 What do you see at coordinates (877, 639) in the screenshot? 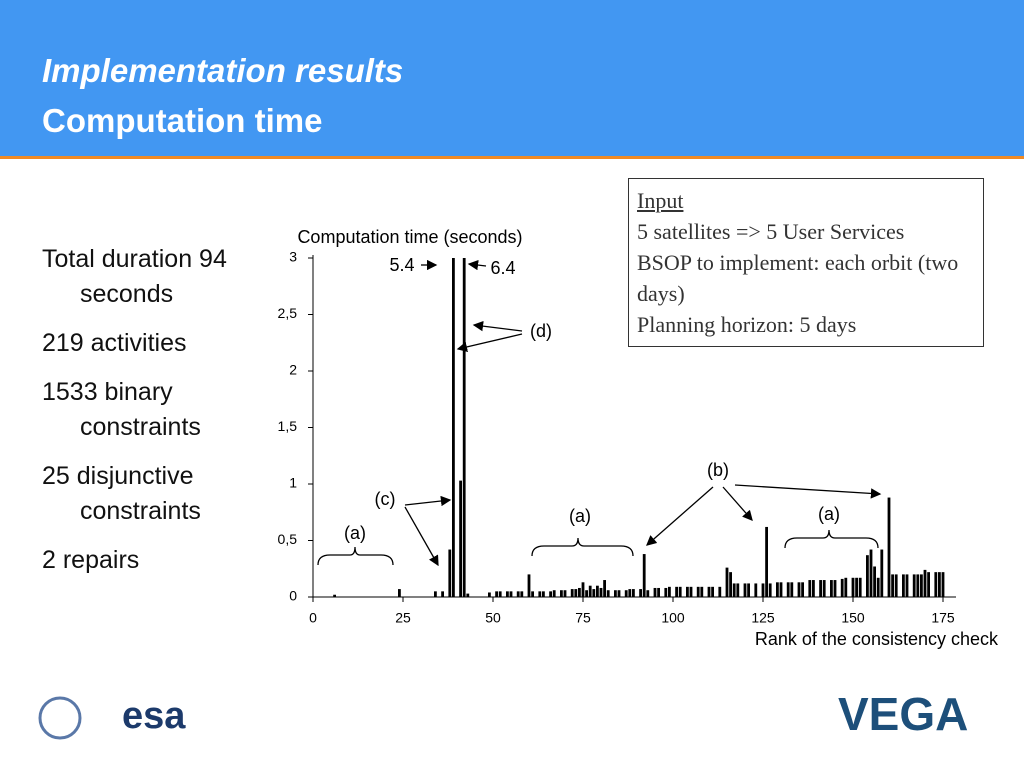
I see `x-axis-label: Rank of the consistency check` at bounding box center [877, 639].